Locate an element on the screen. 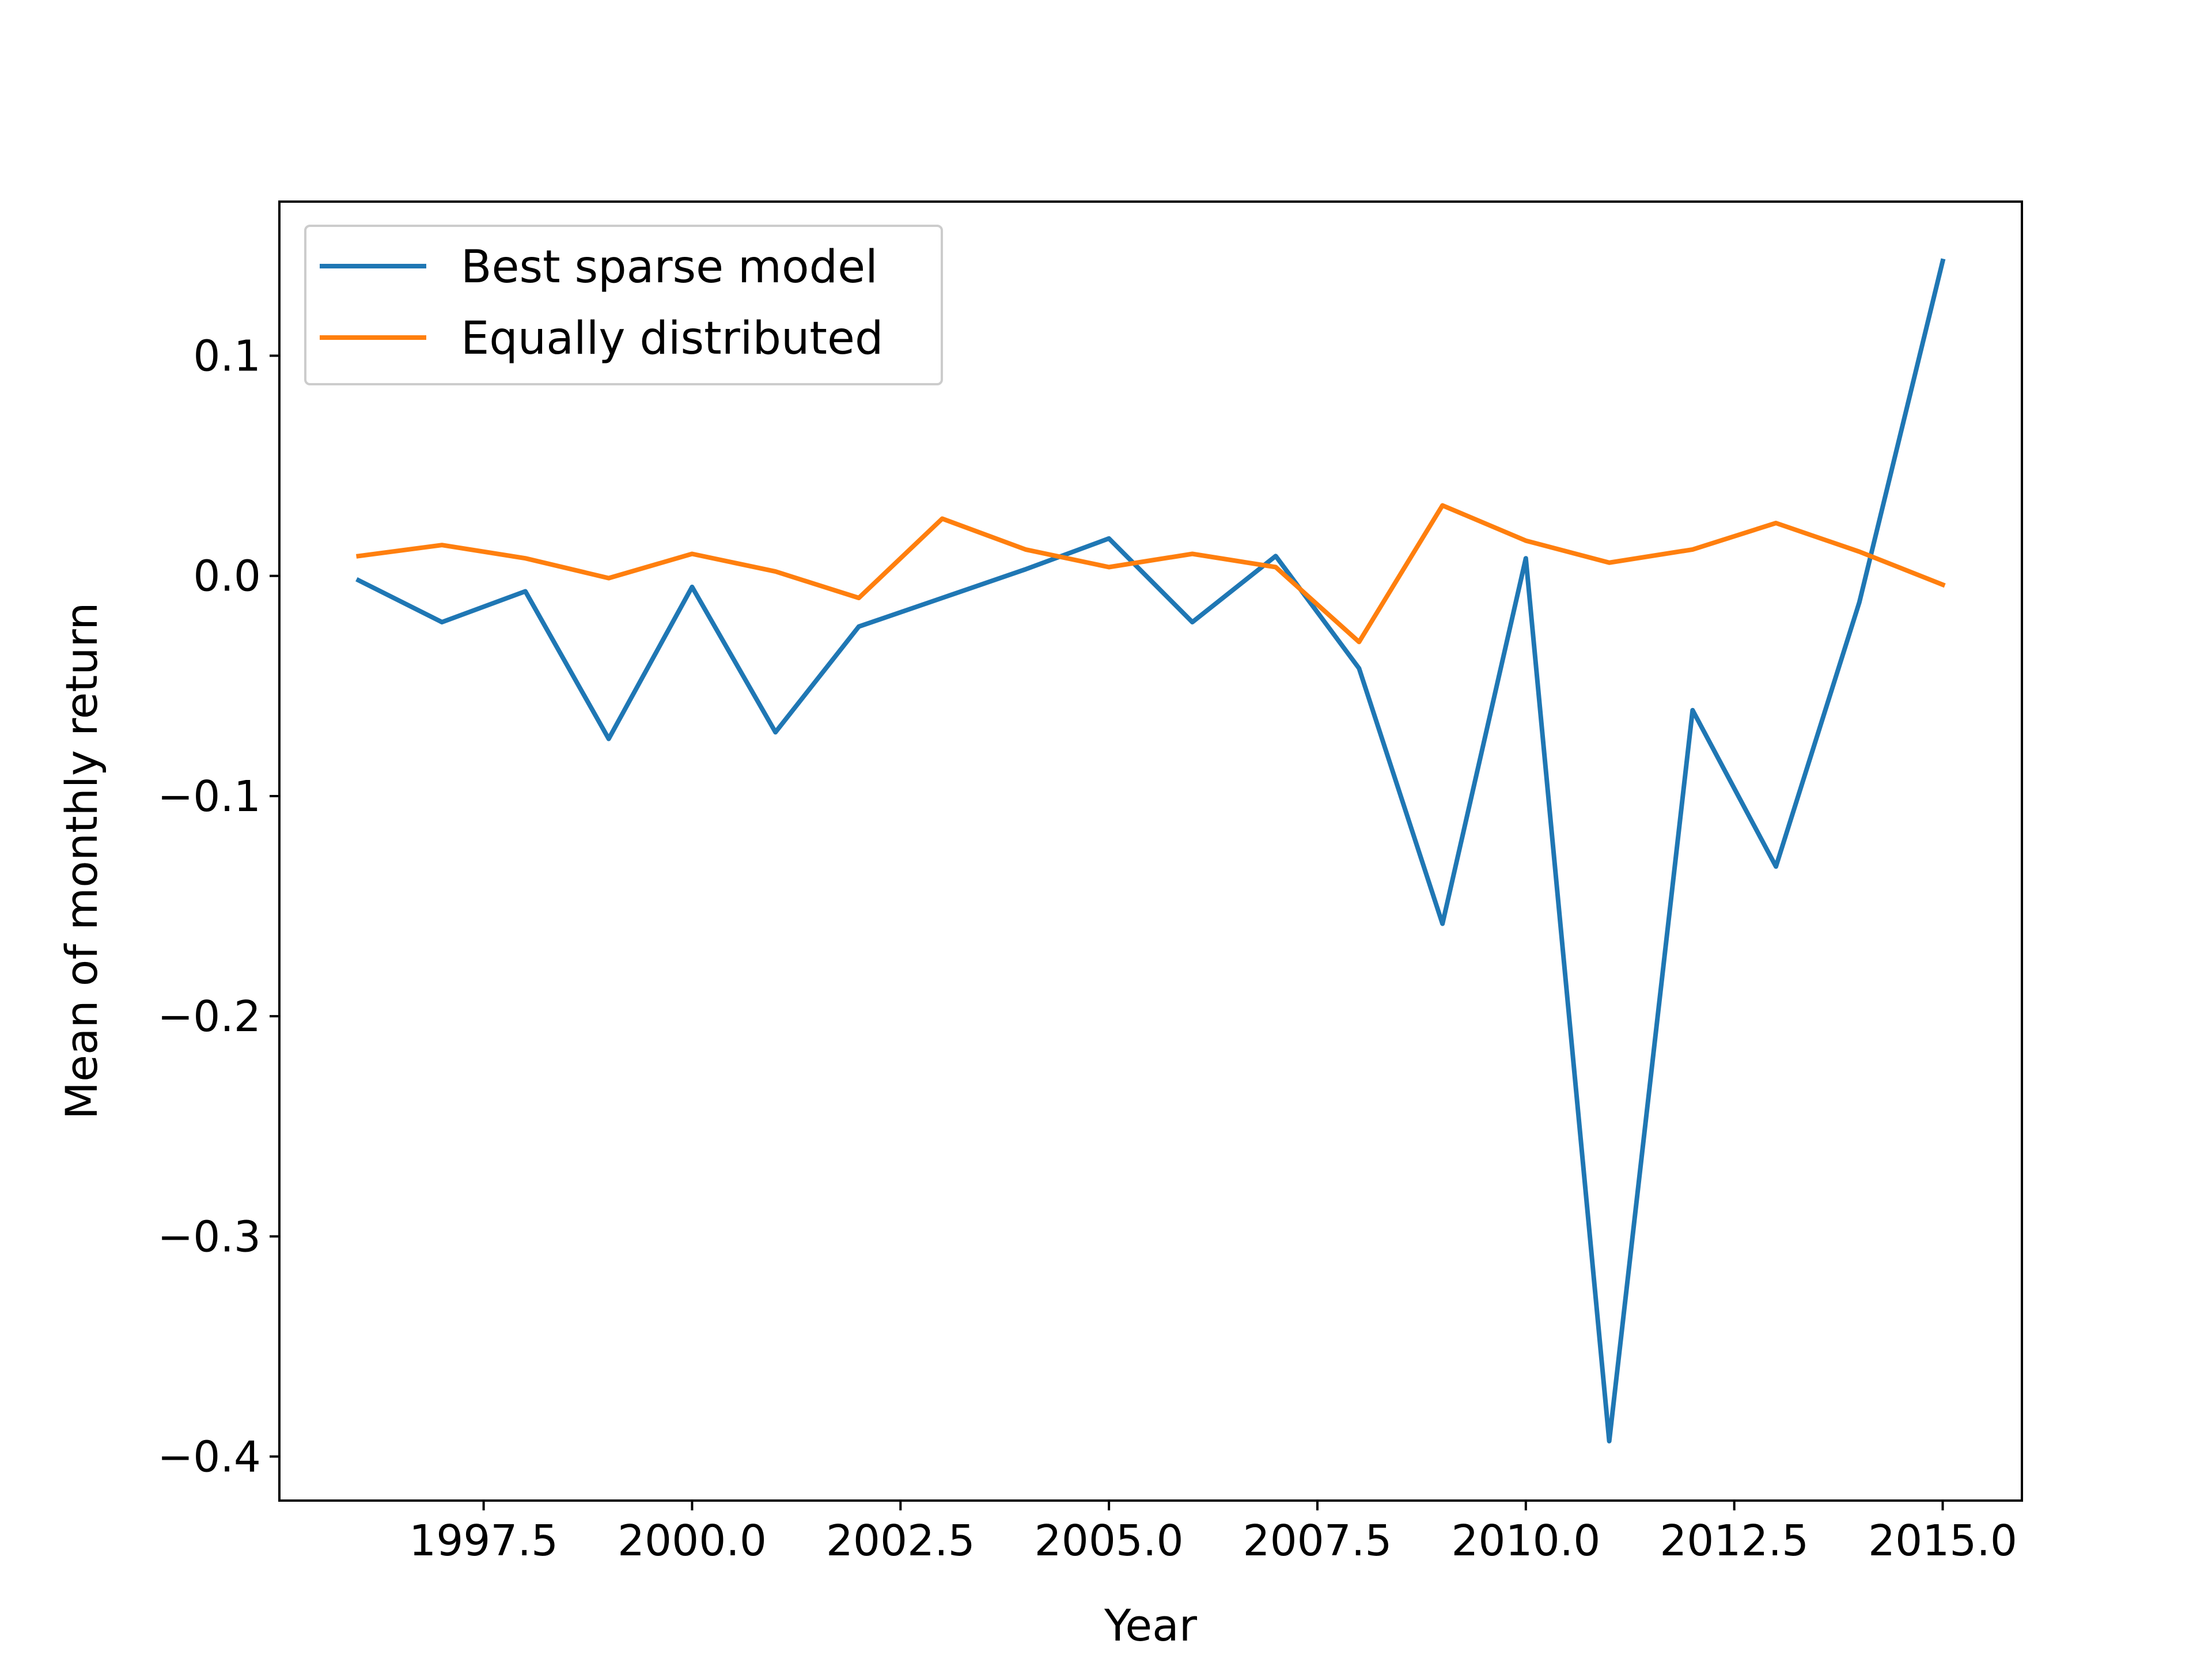 This screenshot has width=2212, height=1659. x-tick-label: 2000.0 is located at coordinates (692, 1541).